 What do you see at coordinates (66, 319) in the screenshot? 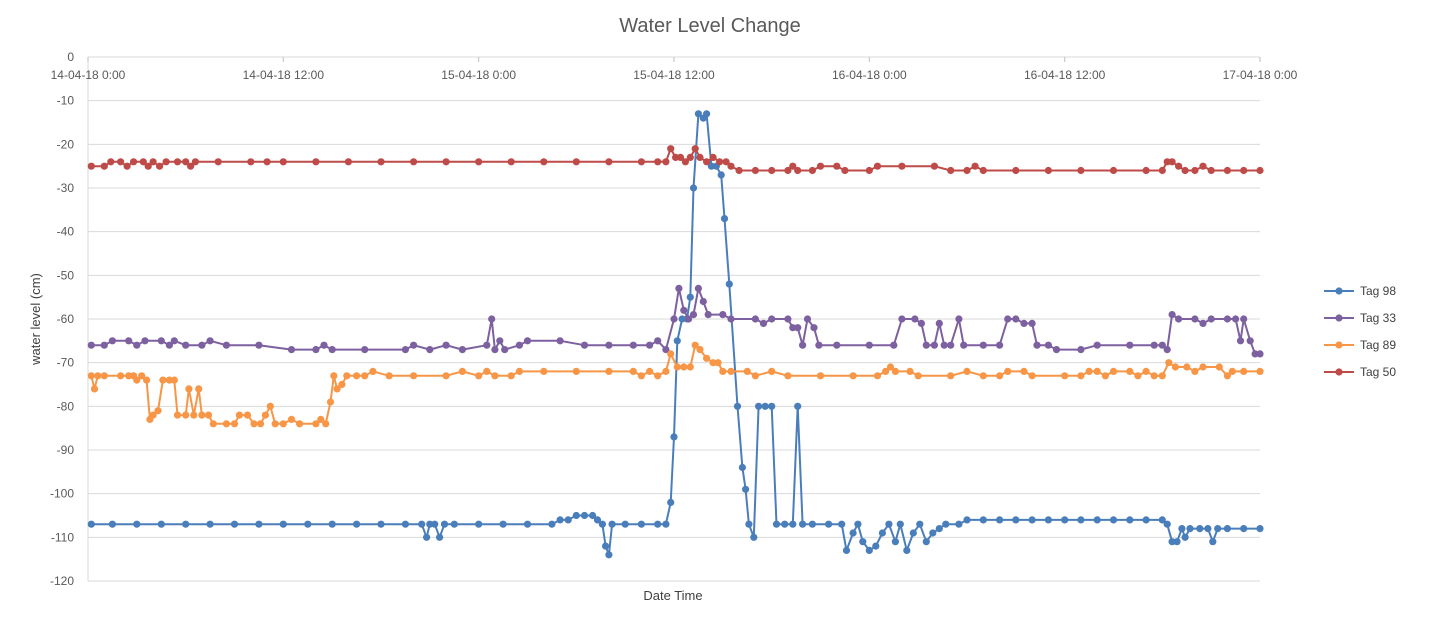
I see `y-tick-label: -60` at bounding box center [66, 319].